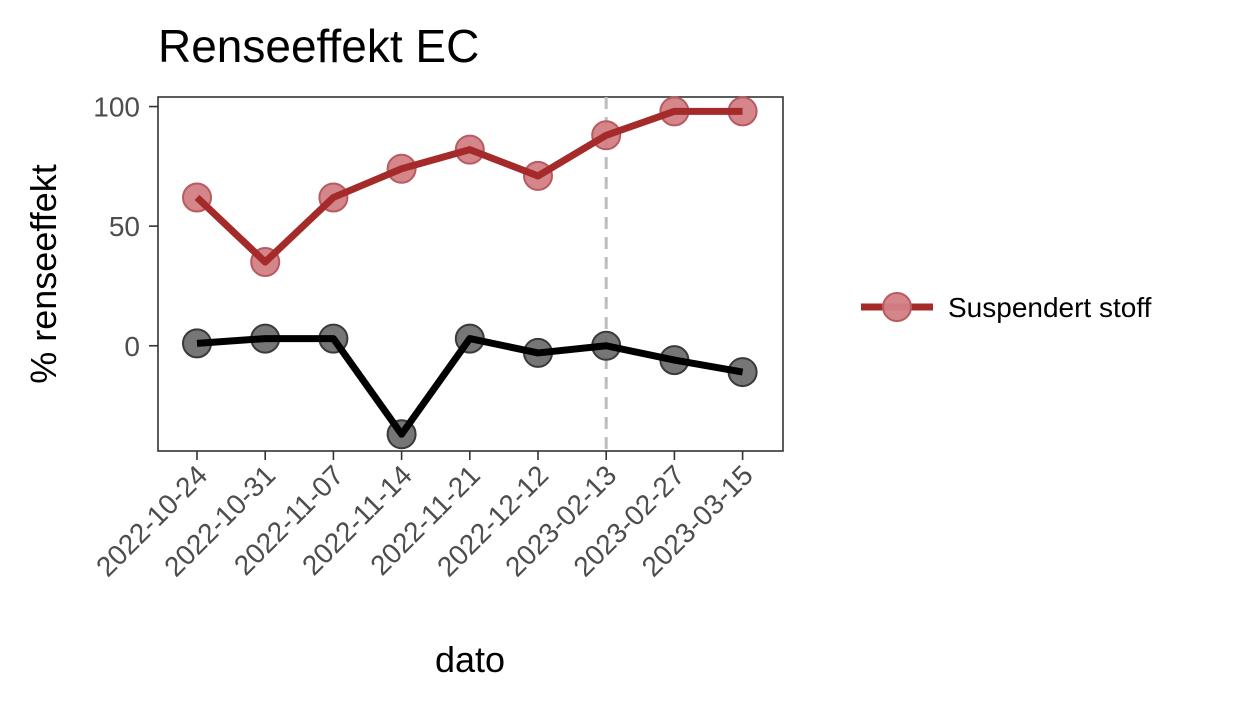 This screenshot has width=1260, height=704. Describe the element at coordinates (1050, 307) in the screenshot. I see `legend-label: Suspendert stoff` at that location.